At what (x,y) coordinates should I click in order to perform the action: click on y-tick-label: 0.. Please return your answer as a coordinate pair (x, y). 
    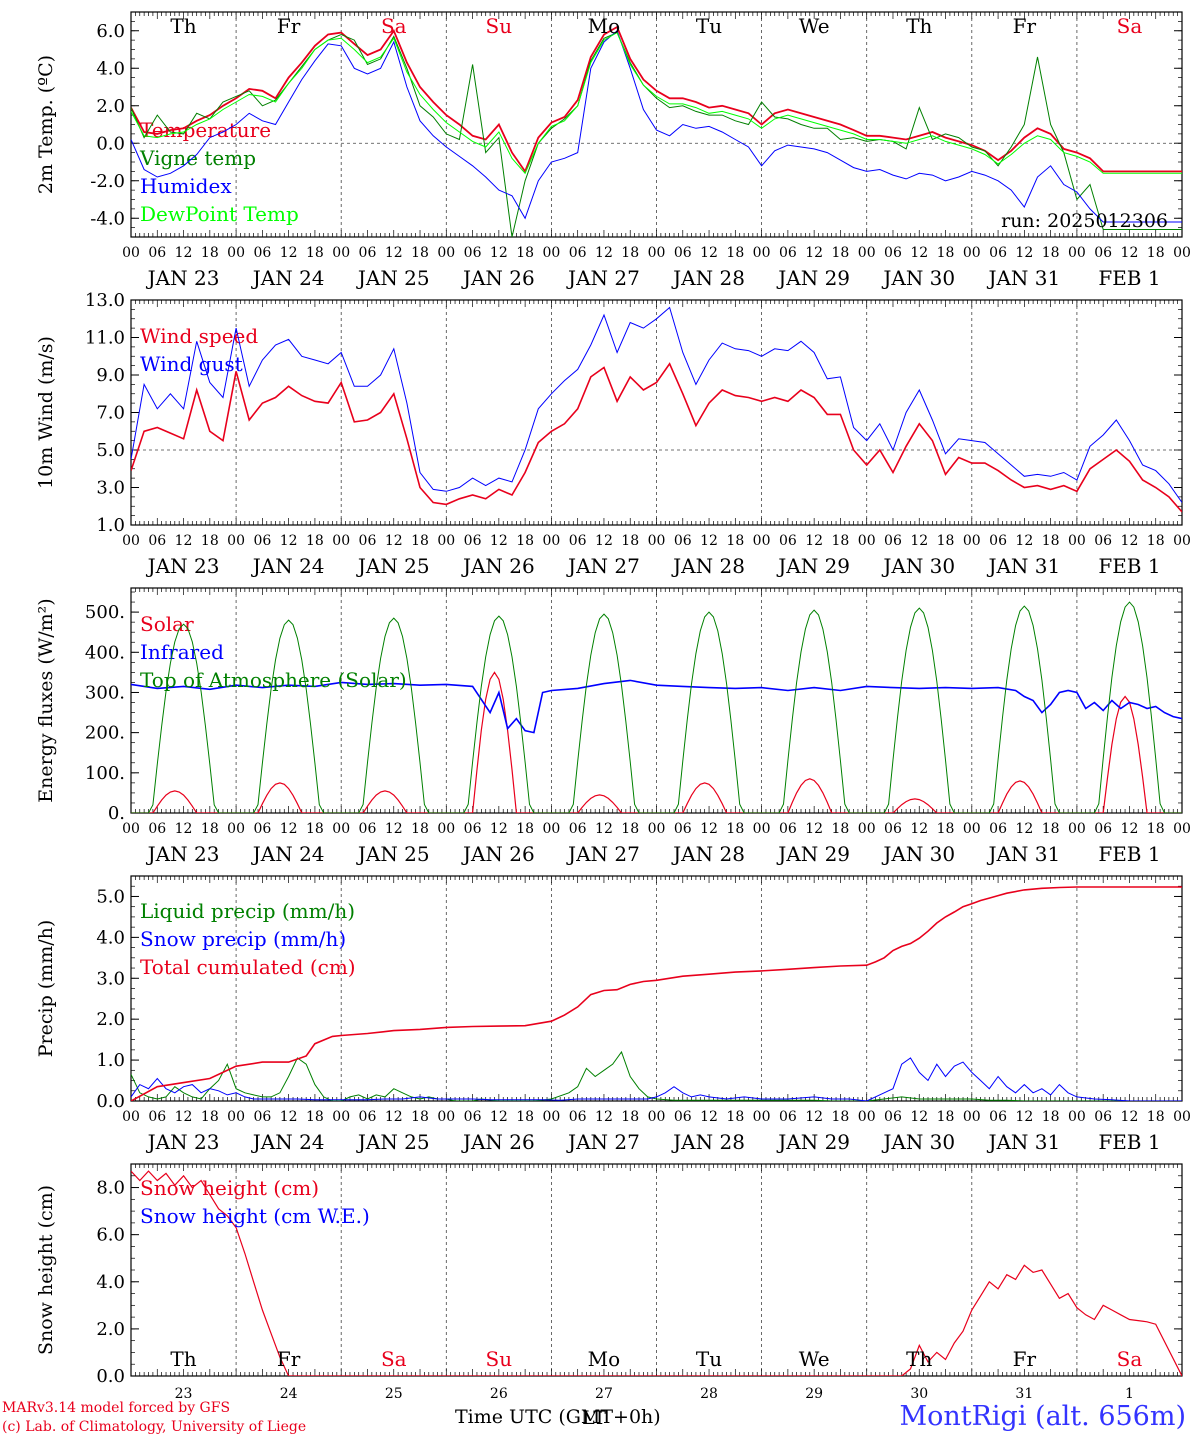
    Looking at the image, I should click on (116, 813).